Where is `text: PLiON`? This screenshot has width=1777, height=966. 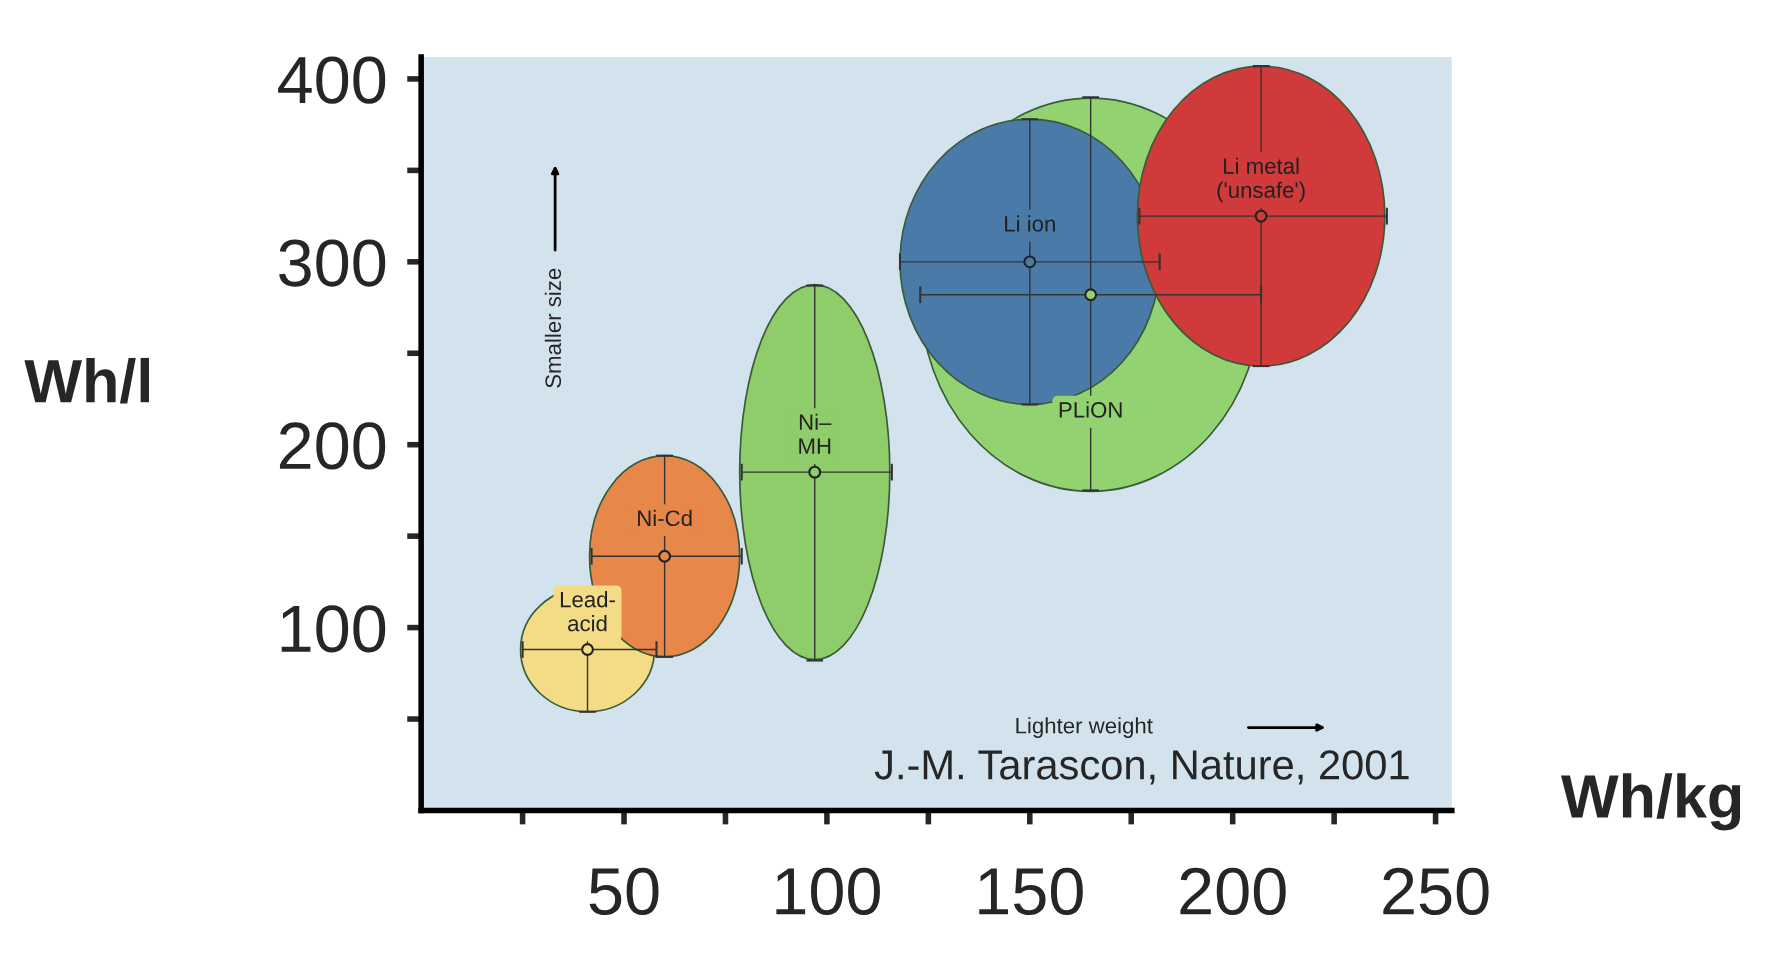
text: PLiON is located at coordinates (1090, 409).